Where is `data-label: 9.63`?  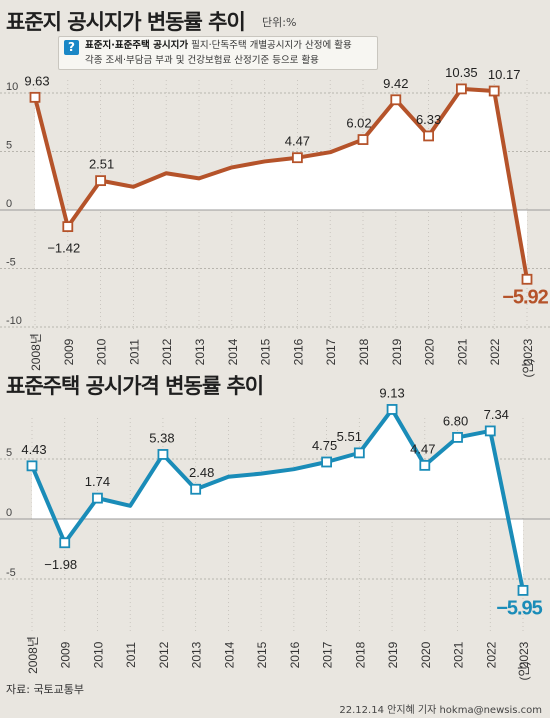
data-label: 9.63 is located at coordinates (36, 80).